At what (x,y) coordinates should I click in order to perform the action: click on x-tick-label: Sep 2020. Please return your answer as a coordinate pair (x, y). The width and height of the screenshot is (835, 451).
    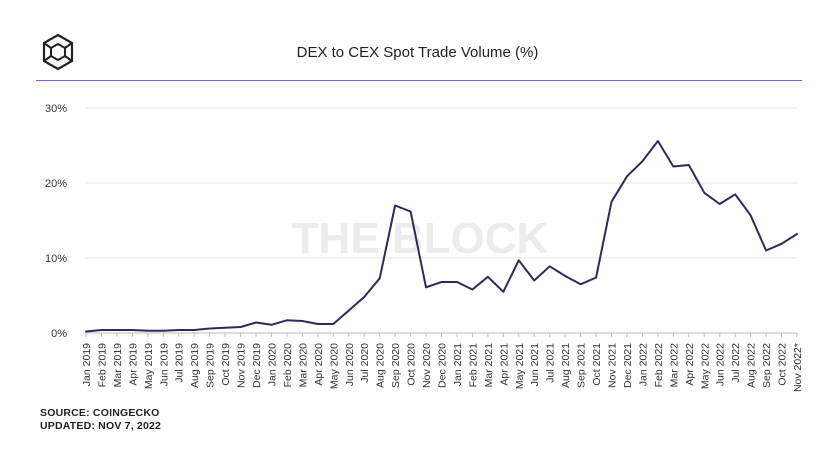
    Looking at the image, I should click on (396, 365).